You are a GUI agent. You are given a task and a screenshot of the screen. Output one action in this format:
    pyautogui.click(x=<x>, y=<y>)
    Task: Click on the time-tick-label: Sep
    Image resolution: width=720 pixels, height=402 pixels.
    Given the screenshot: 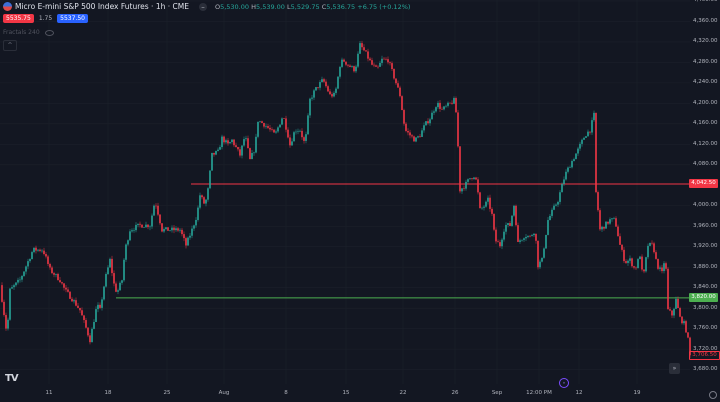 What is the action you would take?
    pyautogui.click(x=497, y=393)
    